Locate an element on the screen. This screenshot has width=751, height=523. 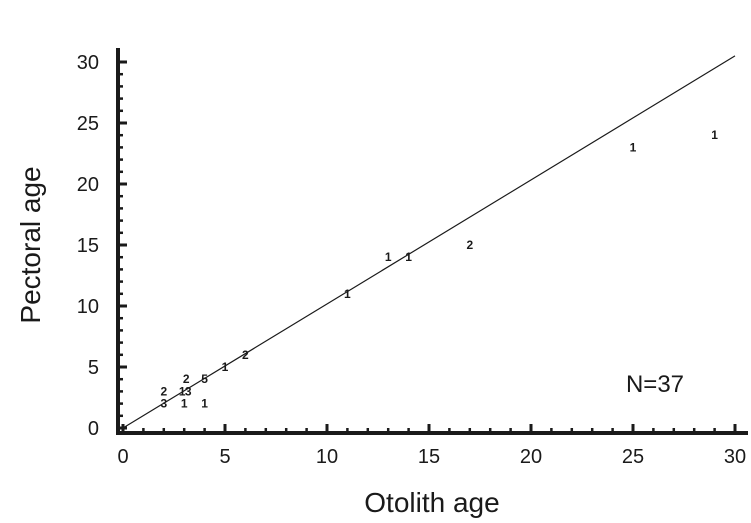
y-axis-title: Pectoral age is located at coordinates (30, 244).